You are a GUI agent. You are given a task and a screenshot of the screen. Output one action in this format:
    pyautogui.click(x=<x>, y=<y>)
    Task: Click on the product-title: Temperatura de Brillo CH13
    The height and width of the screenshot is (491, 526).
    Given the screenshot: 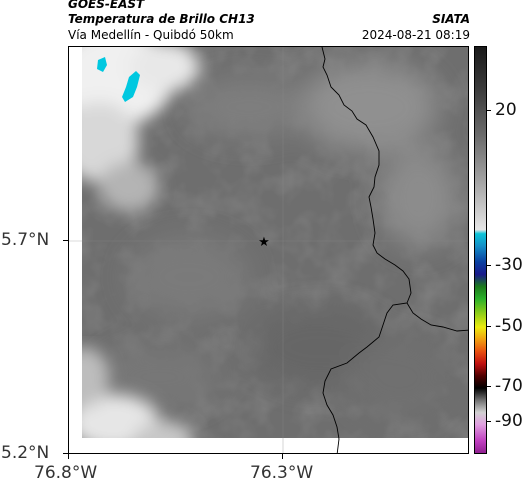 What is the action you would take?
    pyautogui.click(x=161, y=19)
    